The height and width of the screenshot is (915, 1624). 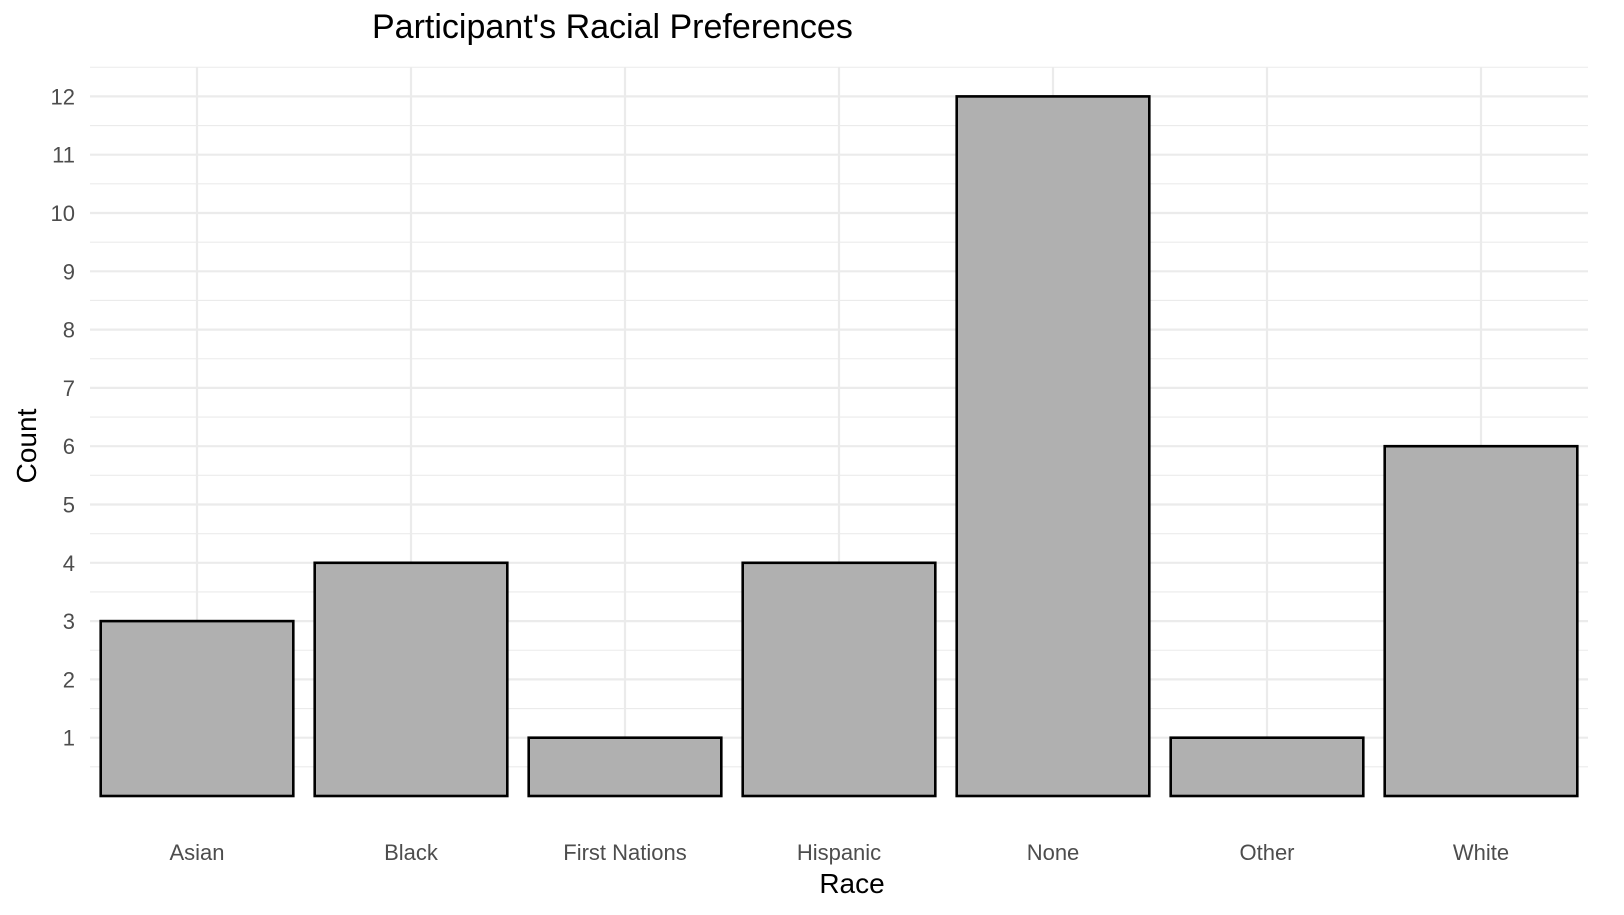 What do you see at coordinates (69, 738) in the screenshot?
I see `y-tick-label: 1` at bounding box center [69, 738].